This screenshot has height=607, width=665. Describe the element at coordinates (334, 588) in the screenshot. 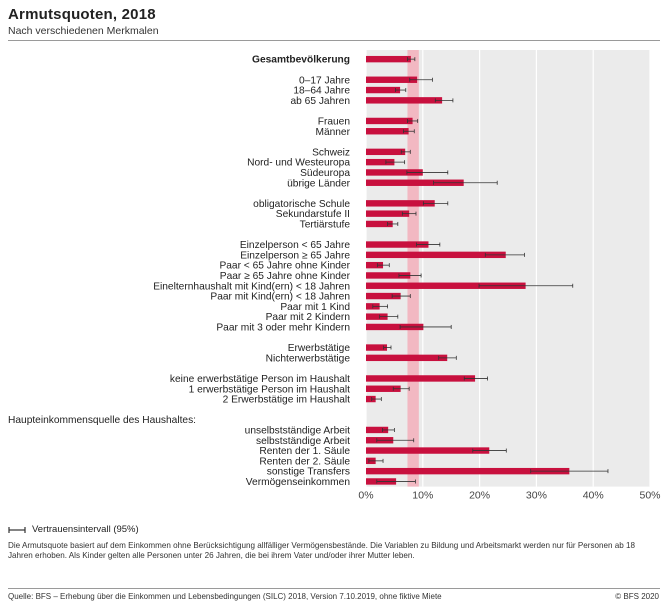

I see `footer-divider` at that location.